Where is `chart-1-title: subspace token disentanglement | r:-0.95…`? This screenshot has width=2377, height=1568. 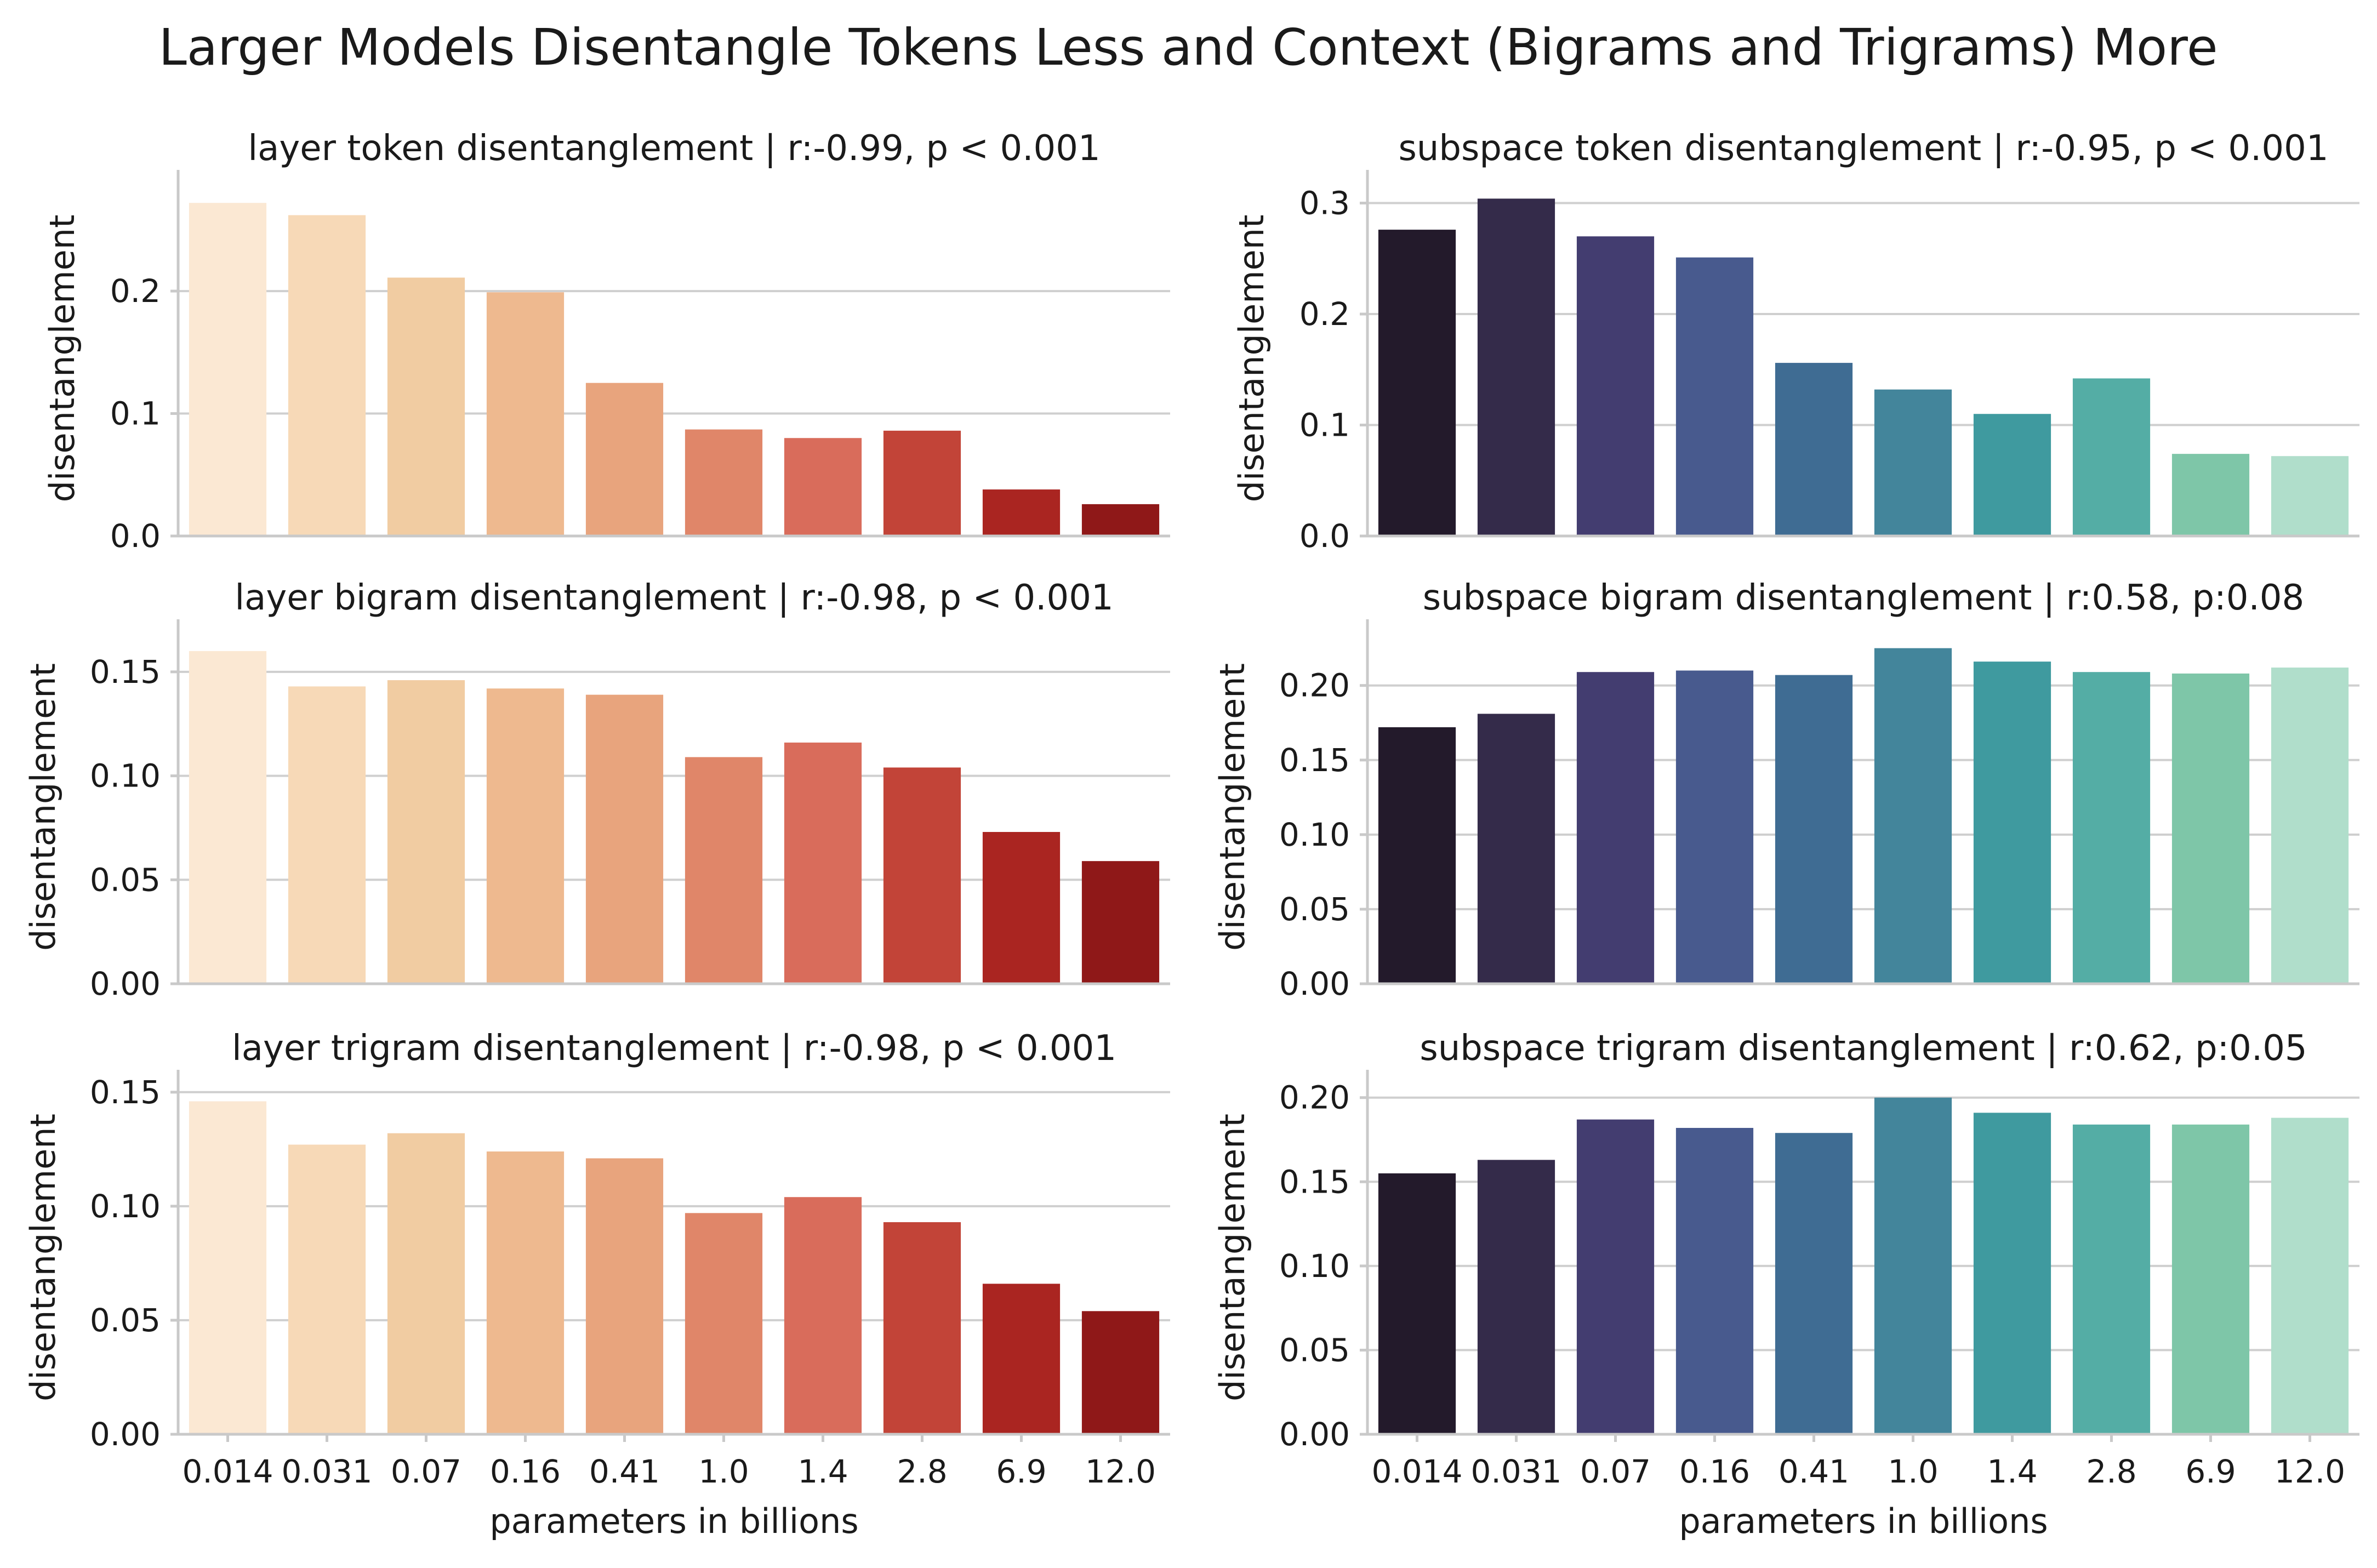
chart-1-title: subspace token disentanglement | r:-0.95… is located at coordinates (1863, 148).